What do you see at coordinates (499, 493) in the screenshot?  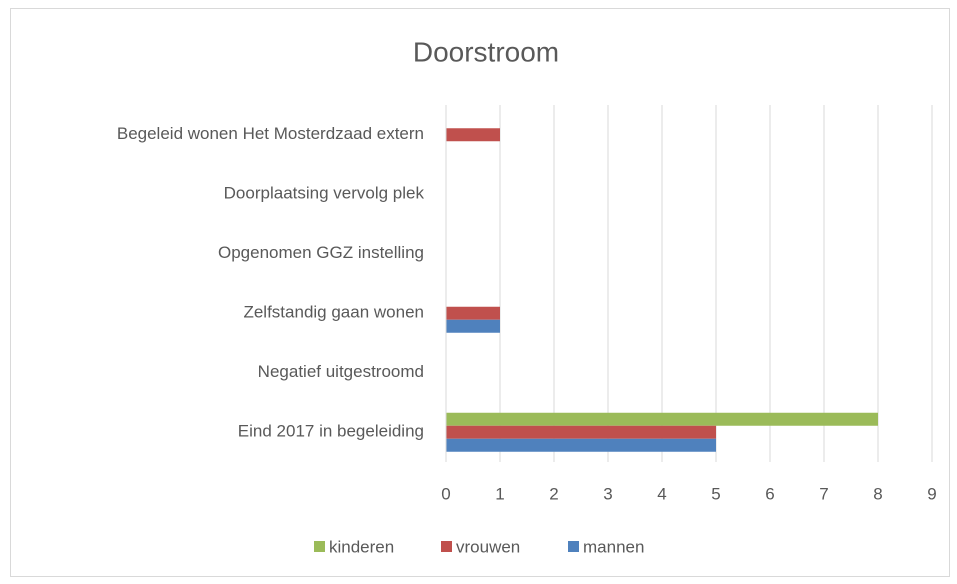 I see `x-tick-label: 1` at bounding box center [499, 493].